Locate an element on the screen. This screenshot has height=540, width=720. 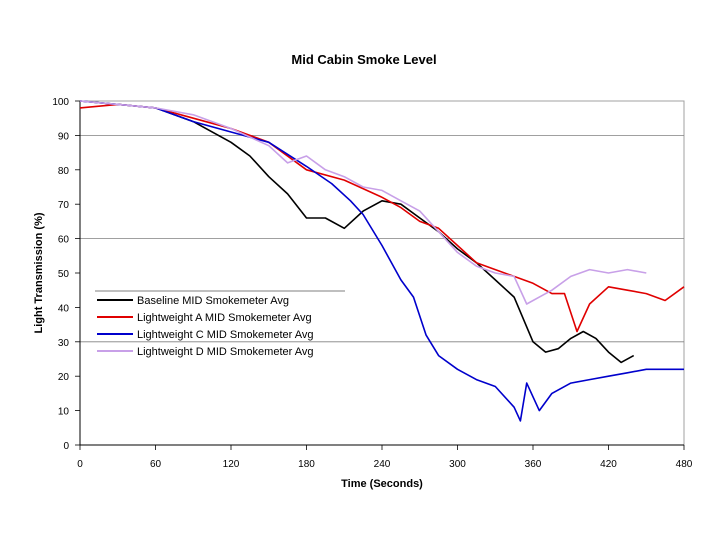
x-tick-label: 120 is located at coordinates (231, 464).